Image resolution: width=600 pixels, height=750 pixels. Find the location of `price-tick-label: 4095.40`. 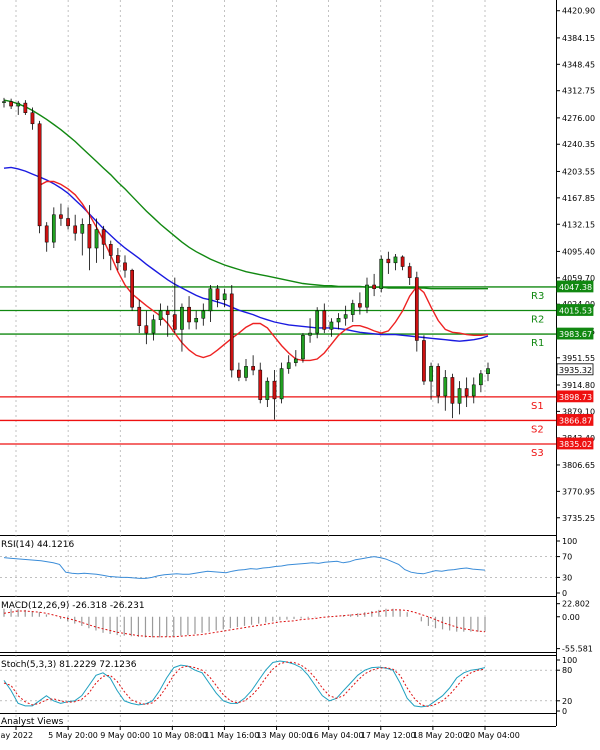

price-tick-label: 4095.40 is located at coordinates (578, 251).